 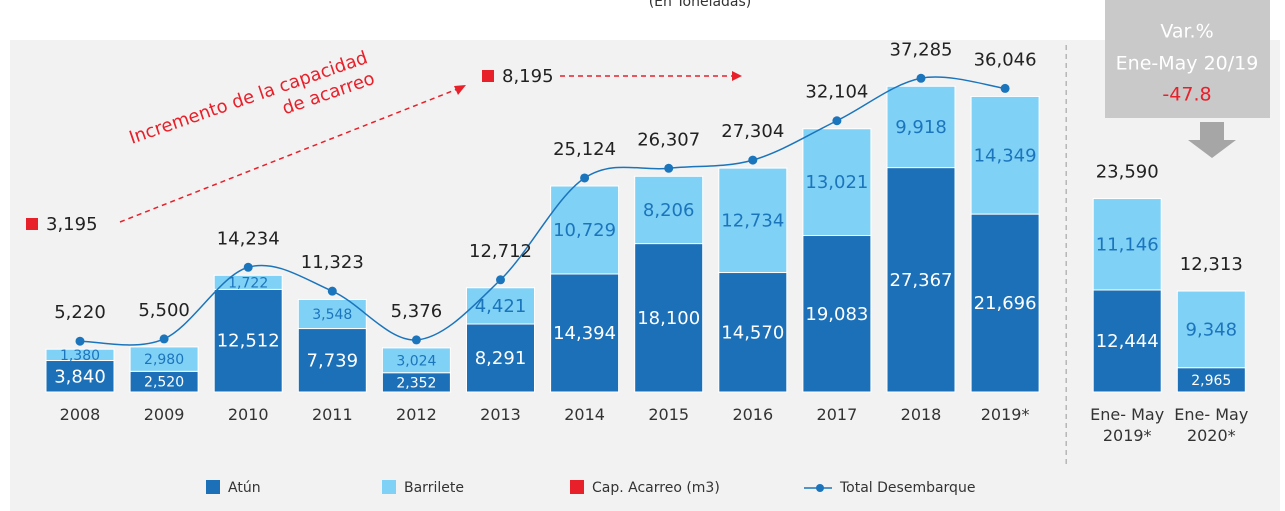 What do you see at coordinates (488, 76) in the screenshot?
I see `cap-marker` at bounding box center [488, 76].